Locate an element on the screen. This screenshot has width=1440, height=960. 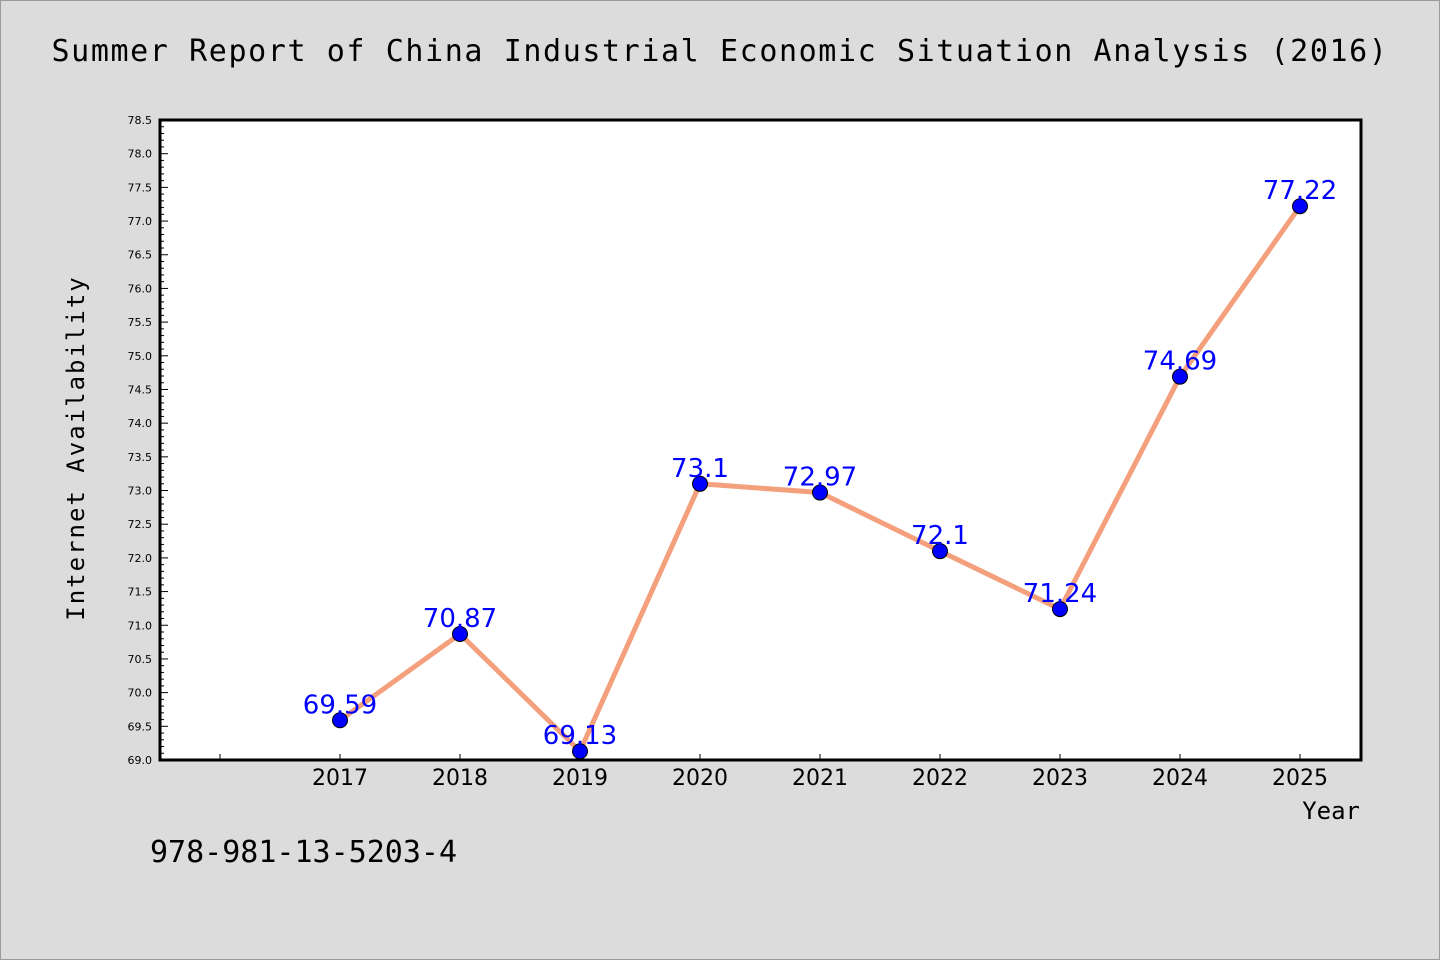
isbn-code: 978-981-13-5203-4 is located at coordinates (304, 852).